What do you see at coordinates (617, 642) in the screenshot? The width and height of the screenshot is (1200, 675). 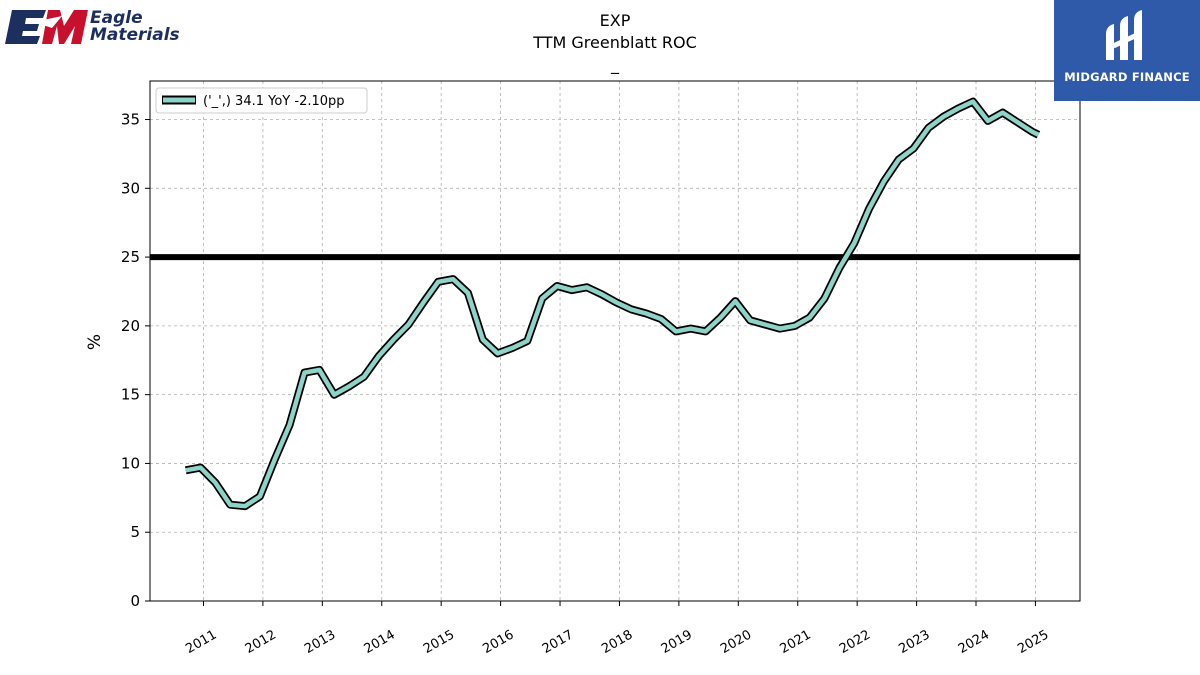 I see `x-tick-label: 2018` at bounding box center [617, 642].